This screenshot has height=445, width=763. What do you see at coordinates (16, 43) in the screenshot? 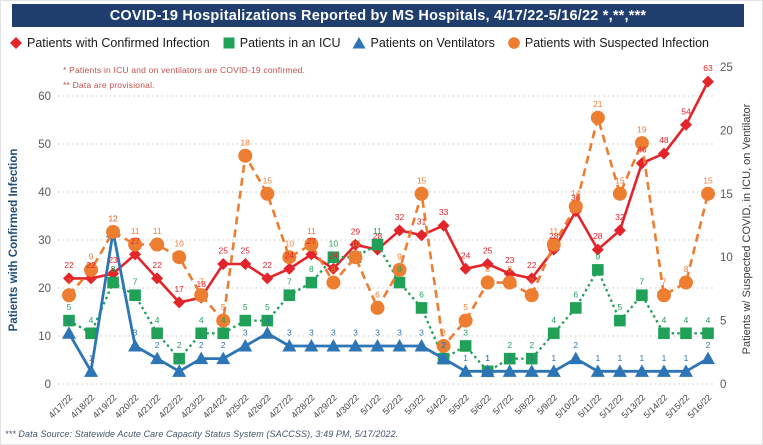
I see `diamond-marker-icon` at bounding box center [16, 43].